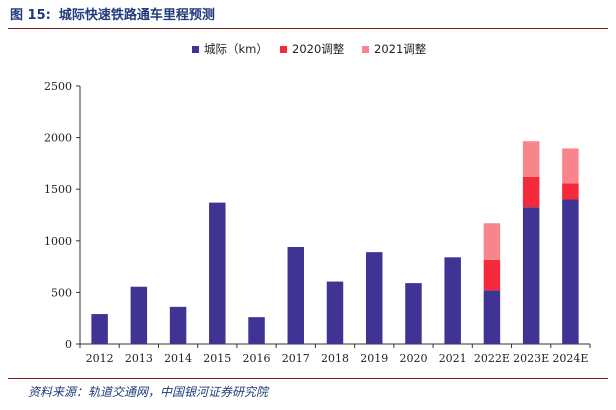 The width and height of the screenshot is (616, 410). I want to click on y-axis: 0 500 1000 1500 2000 2500, so click(62, 215).